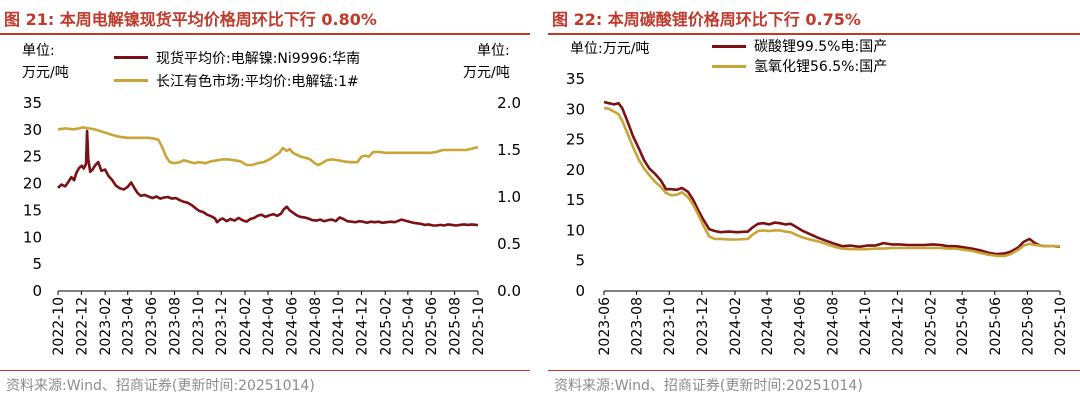 This screenshot has height=401, width=1080. What do you see at coordinates (486, 62) in the screenshot?
I see `right-axis-unit: 单位: 万元/吨` at bounding box center [486, 62].